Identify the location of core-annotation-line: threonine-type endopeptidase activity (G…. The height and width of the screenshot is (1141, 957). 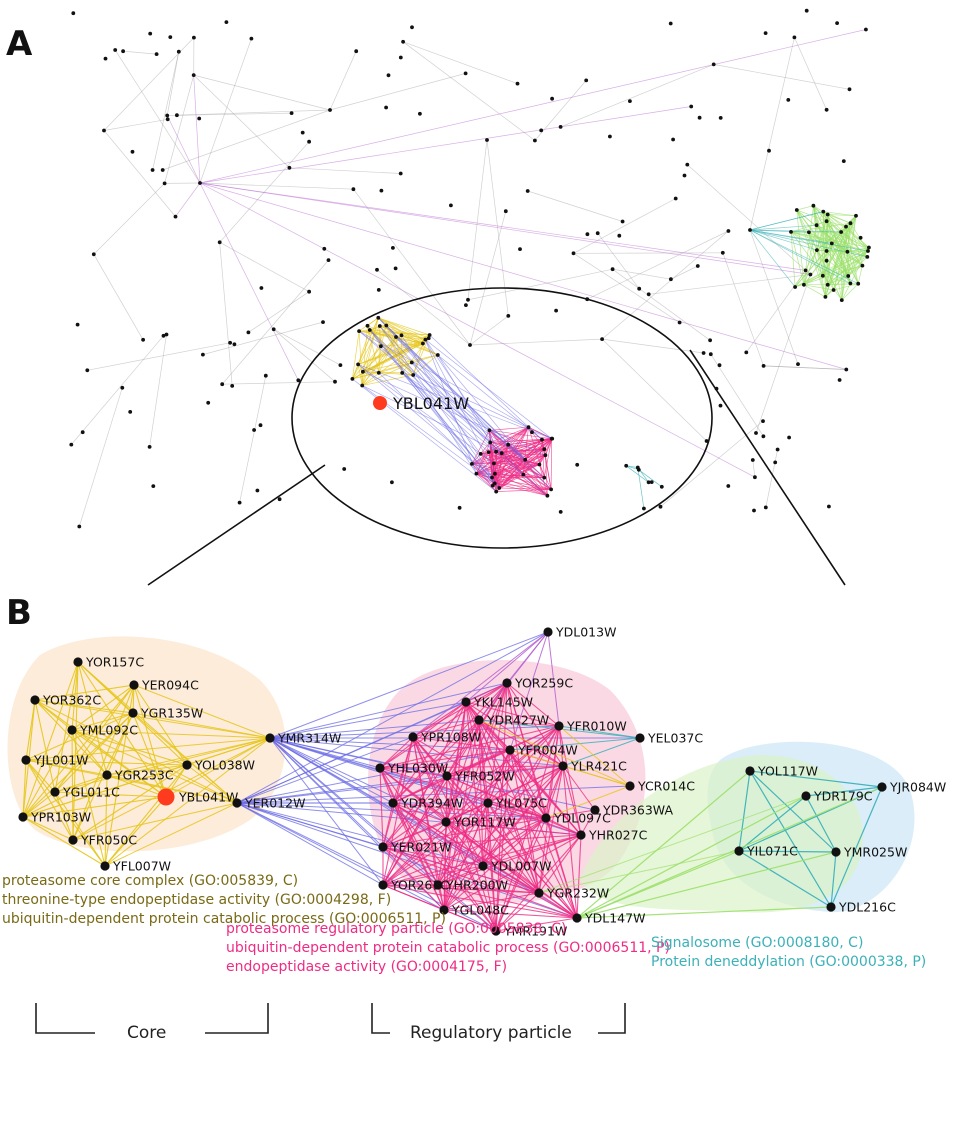
(197, 900).